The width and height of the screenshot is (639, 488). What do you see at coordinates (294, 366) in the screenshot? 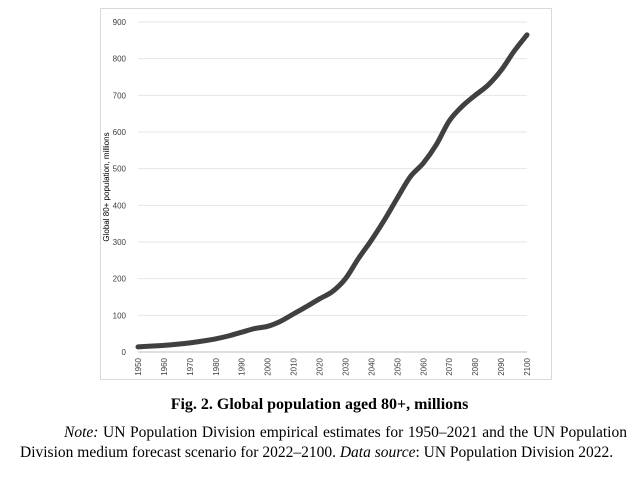
I see `x-tick-label: 2010` at bounding box center [294, 366].